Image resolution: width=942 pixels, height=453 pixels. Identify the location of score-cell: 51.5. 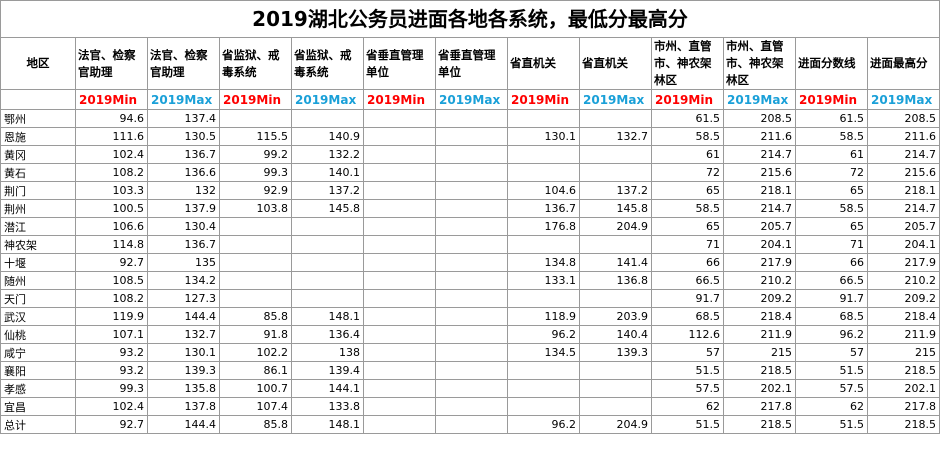
(687, 424).